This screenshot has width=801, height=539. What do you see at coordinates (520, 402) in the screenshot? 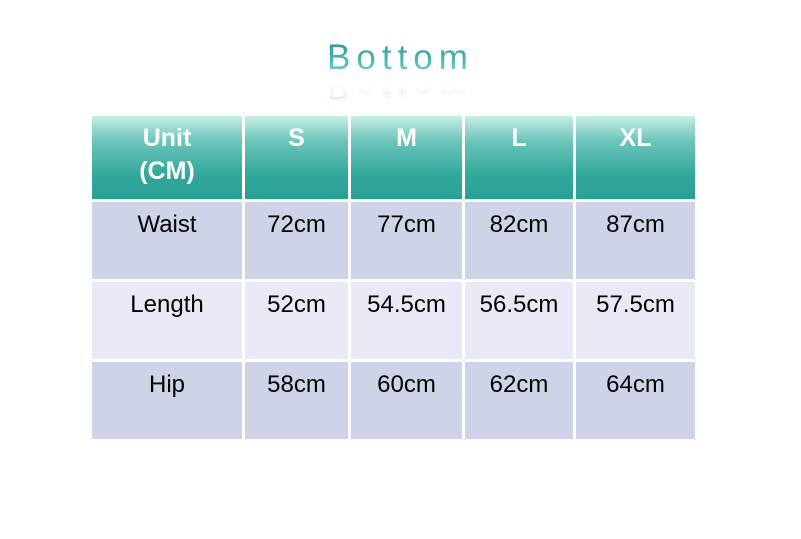
I see `value-cell: 62cm` at bounding box center [520, 402].